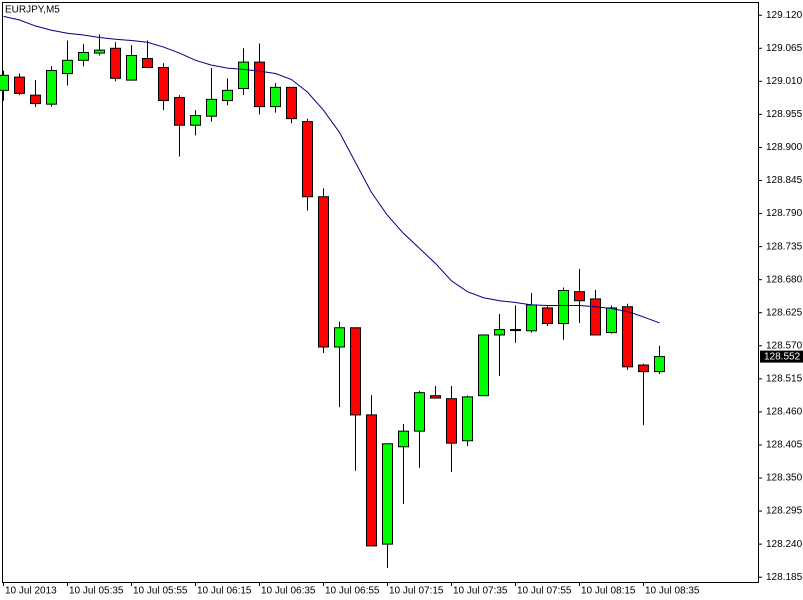 This screenshot has width=803, height=600. What do you see at coordinates (784, 246) in the screenshot?
I see `y-tick-label: 128.735` at bounding box center [784, 246].